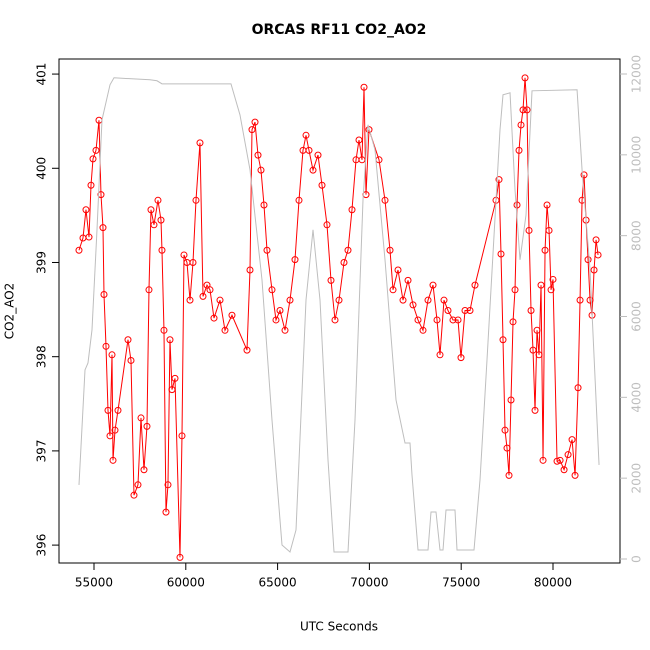 The height and width of the screenshot is (650, 650). What do you see at coordinates (637, 74) in the screenshot?
I see `y2-tick-label: 12000` at bounding box center [637, 74].